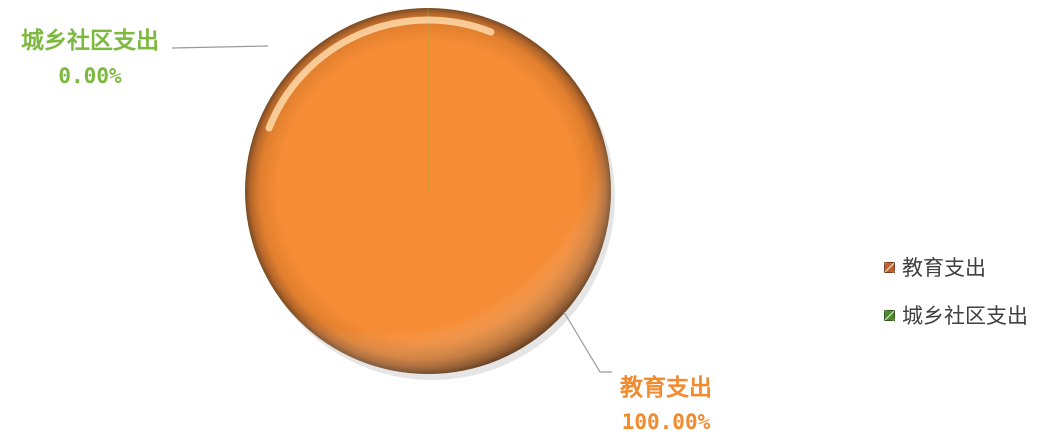 The image size is (1049, 432). I want to click on data-label-1: 城乡社区支出 0.00%, so click(90, 57).